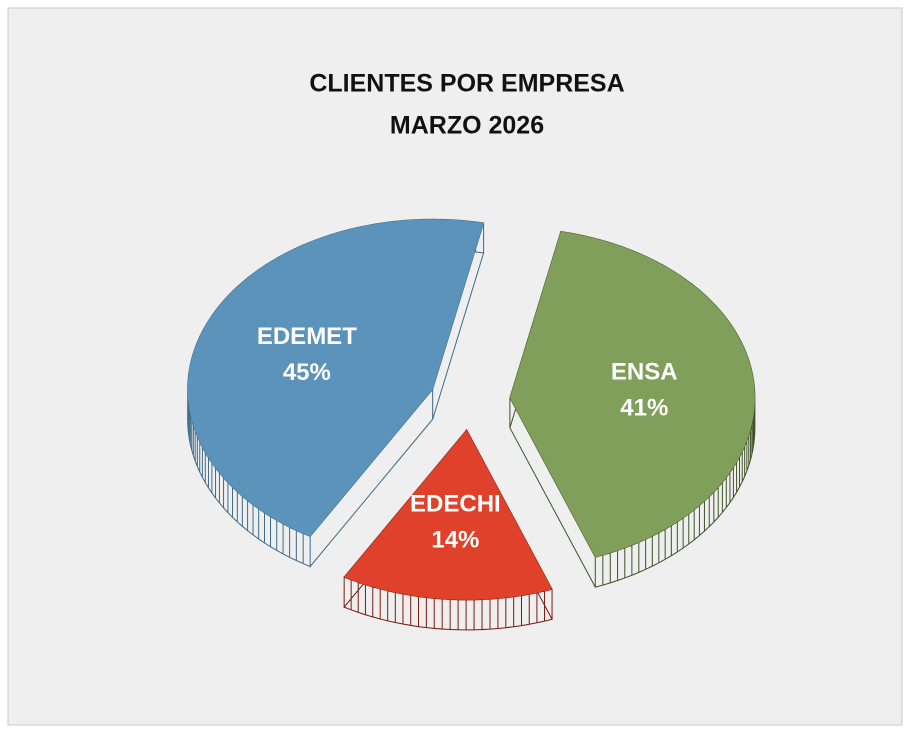 The height and width of the screenshot is (738, 904). What do you see at coordinates (644, 407) in the screenshot?
I see `slice-value-label: 41%` at bounding box center [644, 407].